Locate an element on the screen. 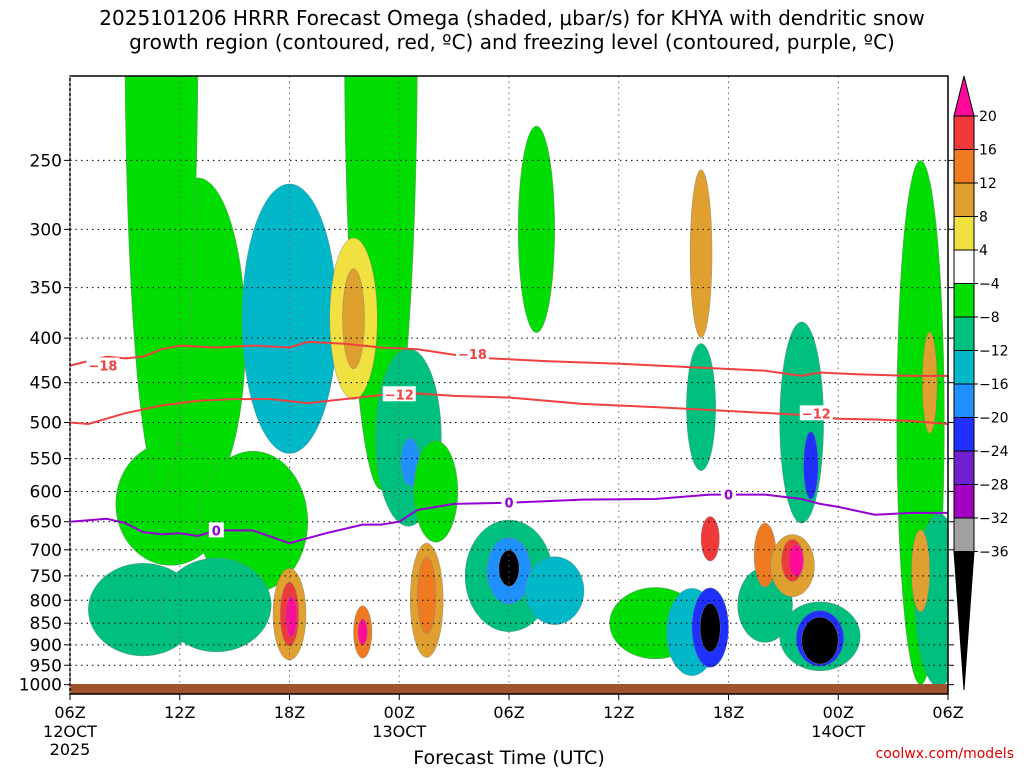 Image resolution: width=1024 pixels, height=768 pixels. ground-strip is located at coordinates (509, 689).